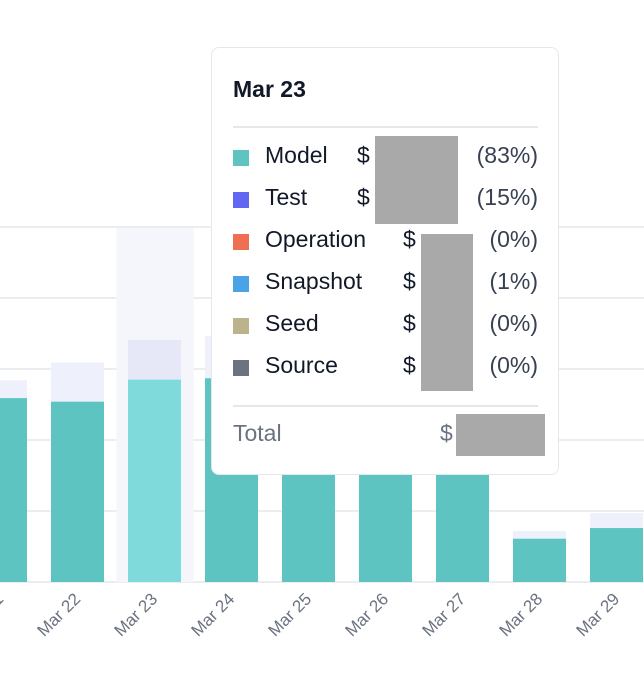 The width and height of the screenshot is (644, 688). What do you see at coordinates (301, 365) in the screenshot?
I see `row-label: Source` at bounding box center [301, 365].